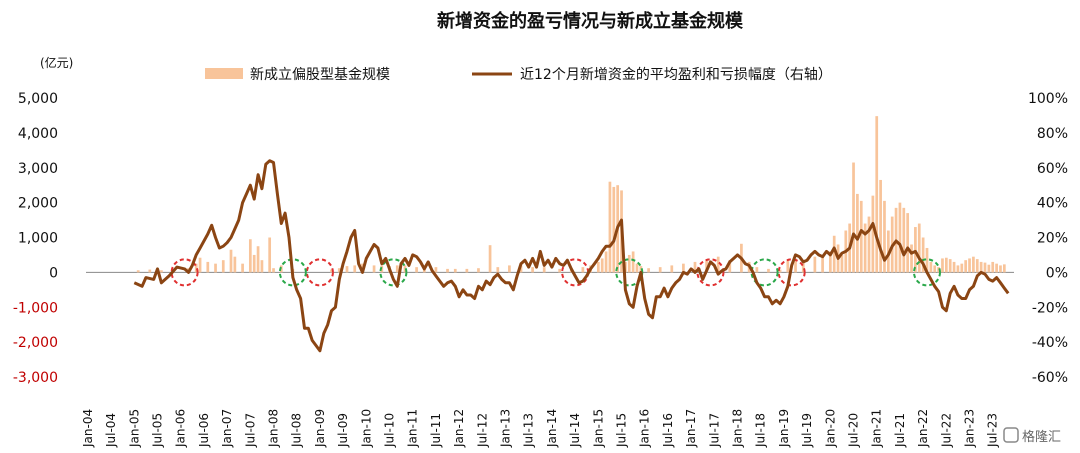 Image resolution: width=1080 pixels, height=453 pixels. Describe the element at coordinates (598, 428) in the screenshot. I see `x-axis-tick: Jan-15` at that location.